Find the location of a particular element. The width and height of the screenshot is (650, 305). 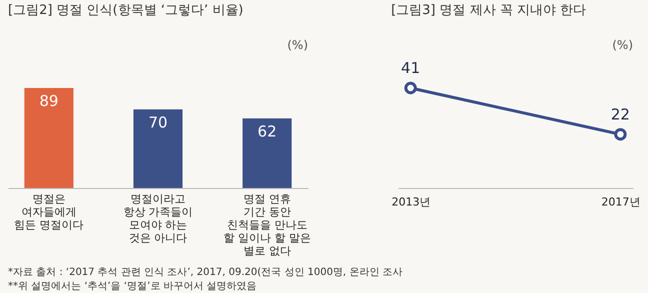

chart-title: [그림3] 명절 제사 꼭 지내야 한다 is located at coordinates (488, 10).